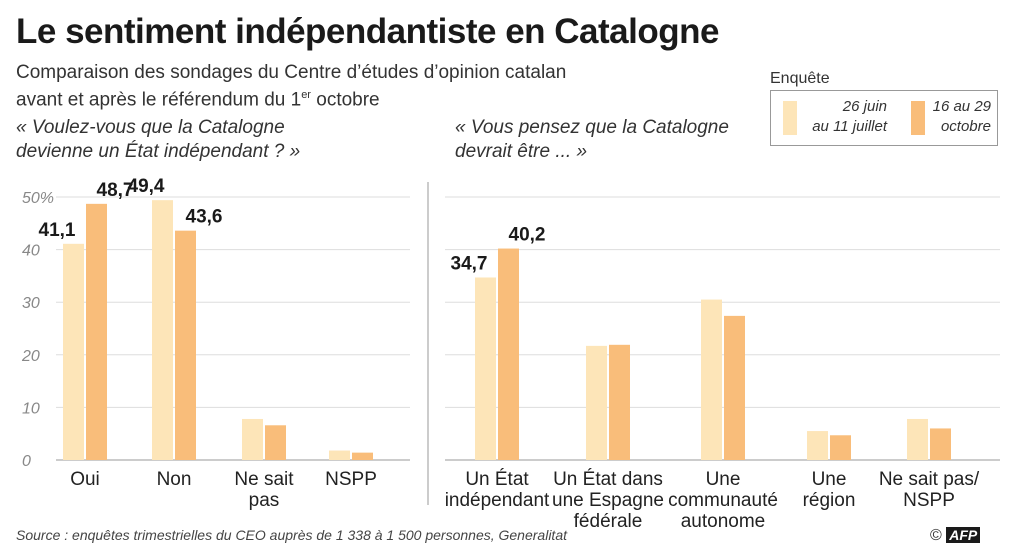 The image size is (1014, 553). I want to click on category-label-line: Un État, so click(497, 479).